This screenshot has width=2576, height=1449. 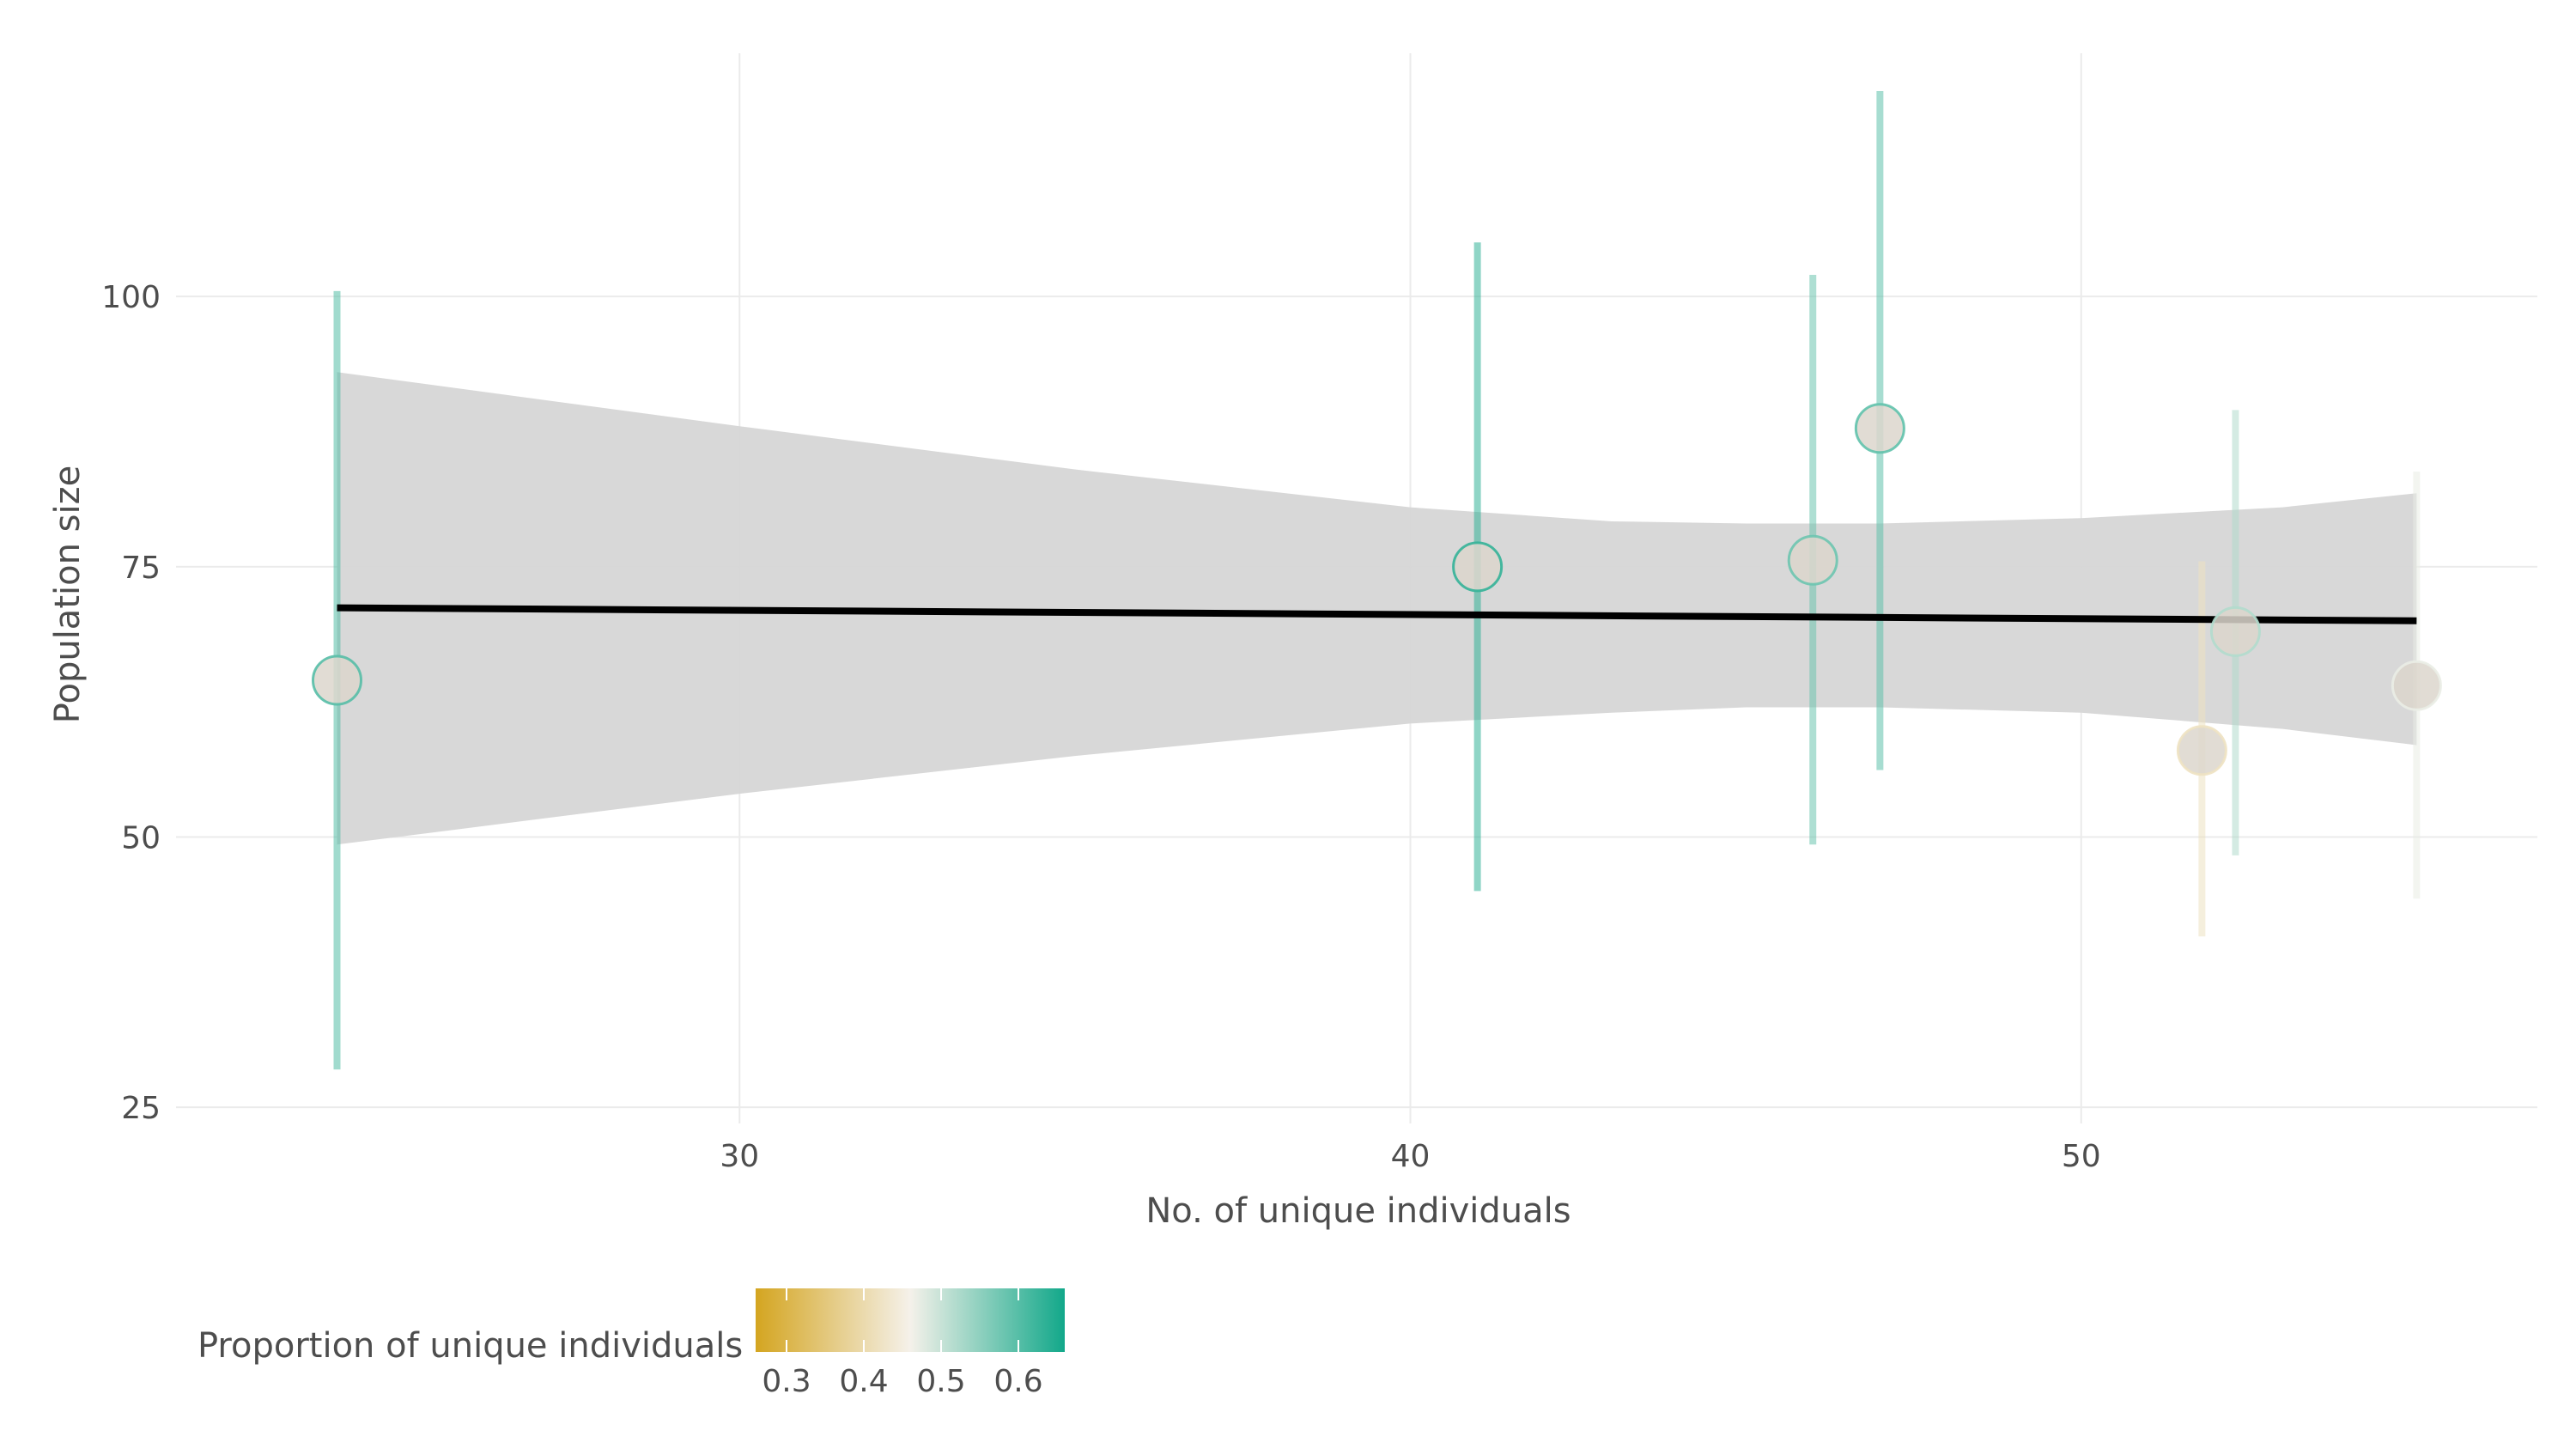 What do you see at coordinates (863, 1381) in the screenshot?
I see `legend-tick-label: 0.4` at bounding box center [863, 1381].